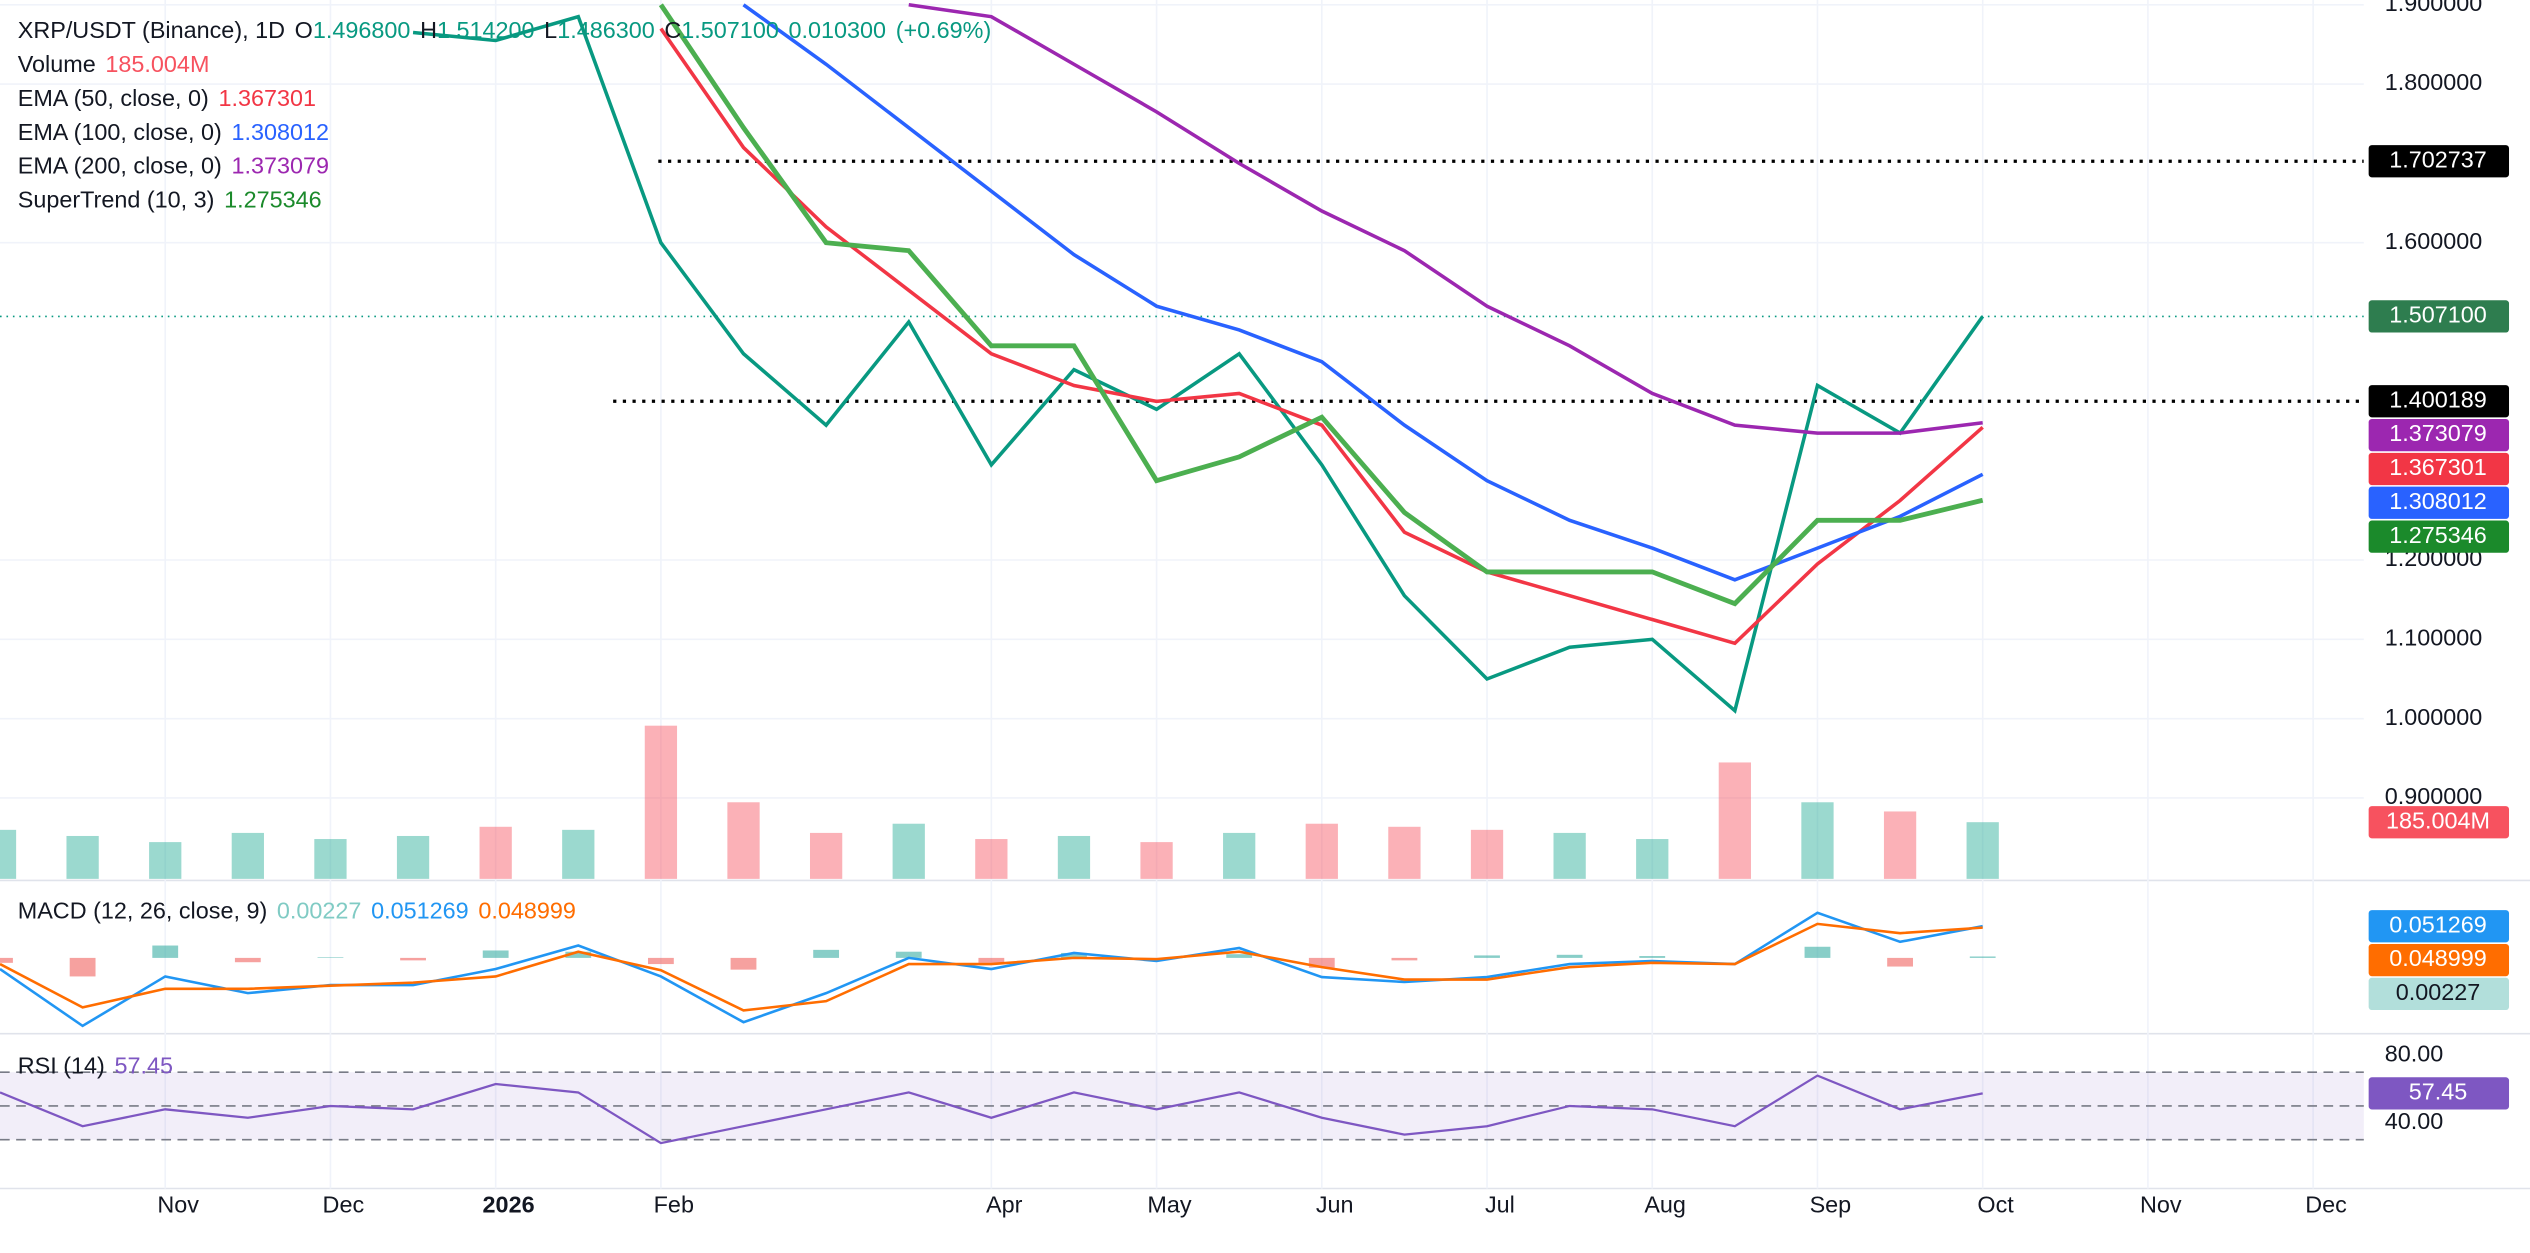  I want to click on price-badge-label: 0.048999, so click(2438, 958).